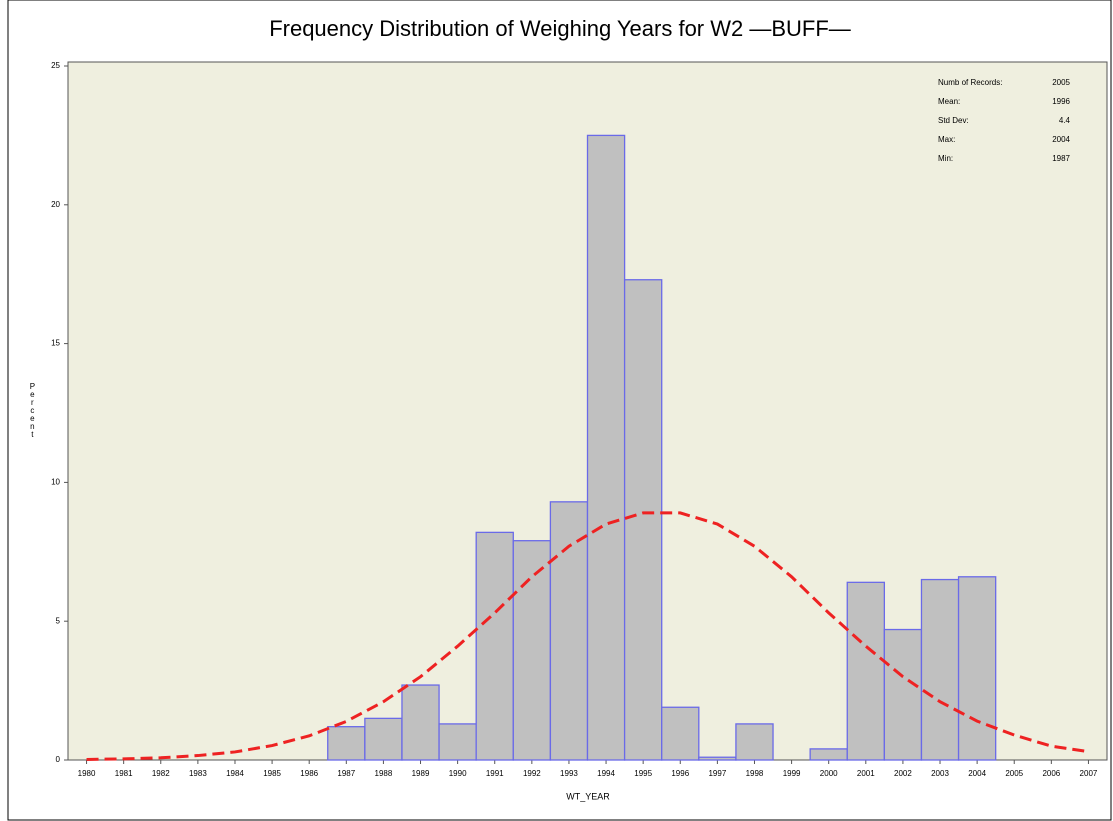 This screenshot has height=821, width=1113. What do you see at coordinates (532, 773) in the screenshot?
I see `x-tick-label: 1992` at bounding box center [532, 773].